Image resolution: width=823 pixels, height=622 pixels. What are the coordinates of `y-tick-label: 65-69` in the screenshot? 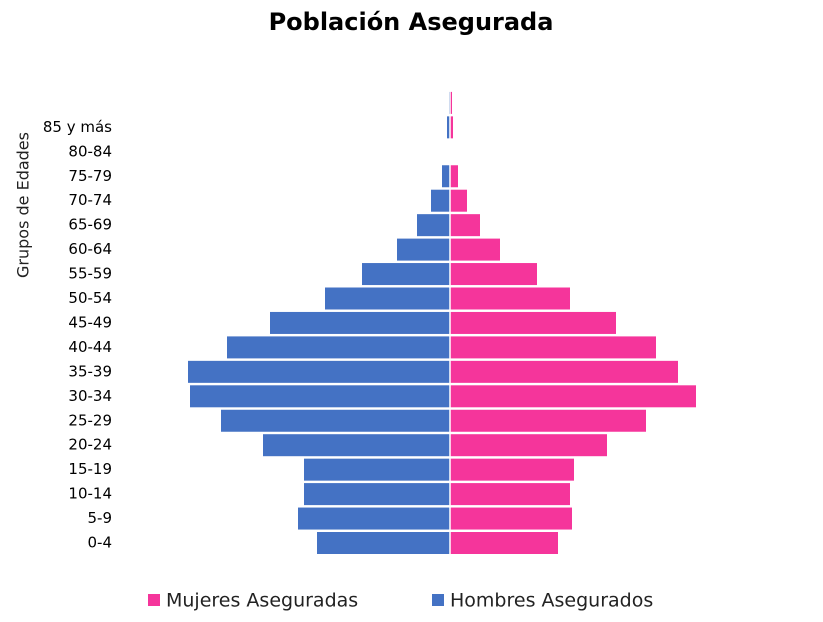 It's located at (90, 225).